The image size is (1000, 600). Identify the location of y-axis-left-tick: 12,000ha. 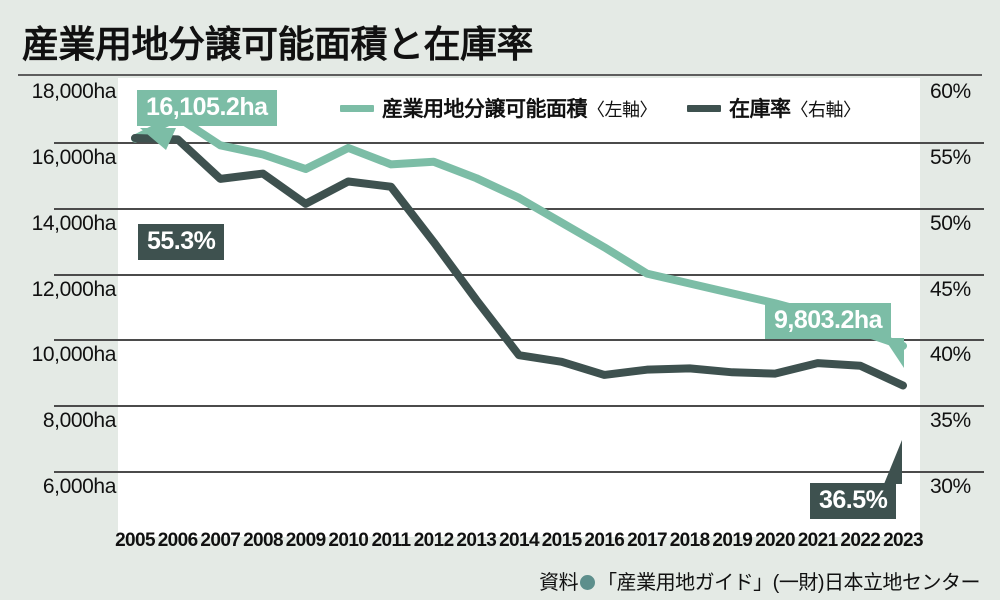
(74, 289).